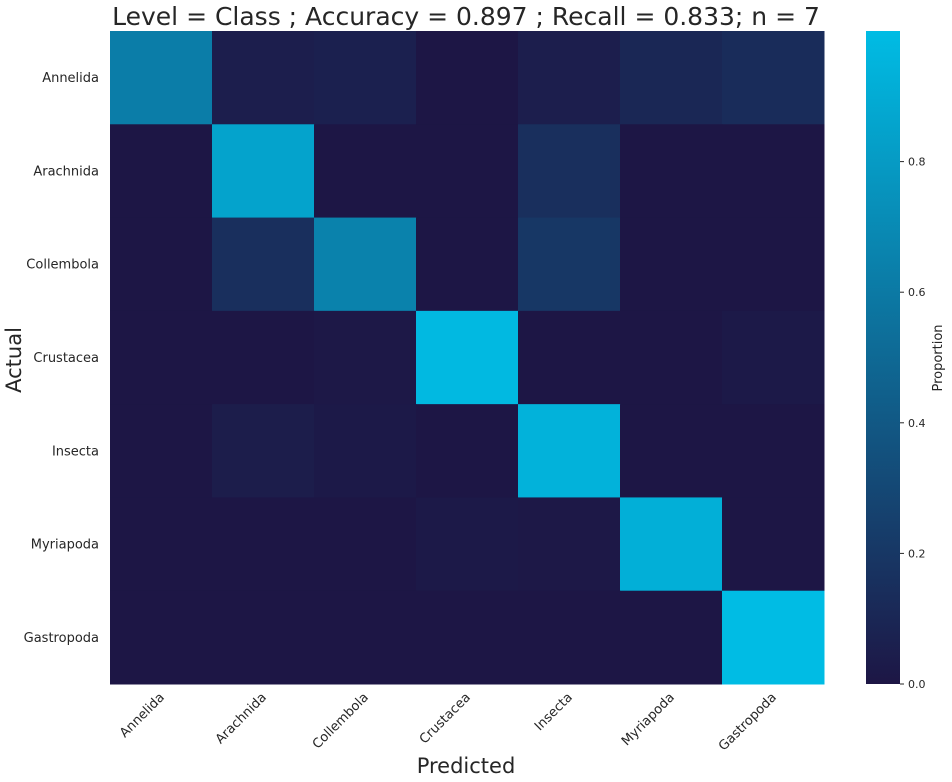  Describe the element at coordinates (917, 684) in the screenshot. I see `colorbar-tick-label: 0.0` at that location.